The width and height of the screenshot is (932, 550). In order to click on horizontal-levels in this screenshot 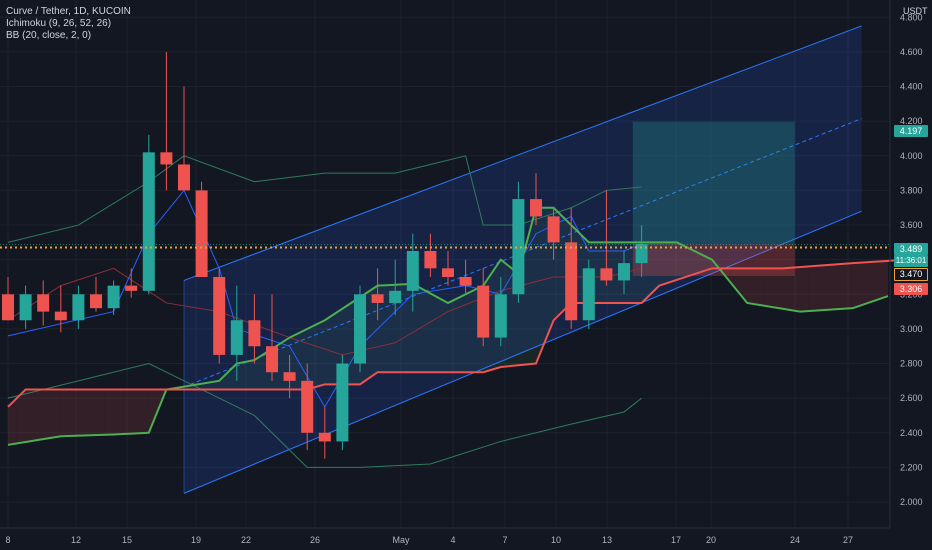, I will do `click(445, 246)`.